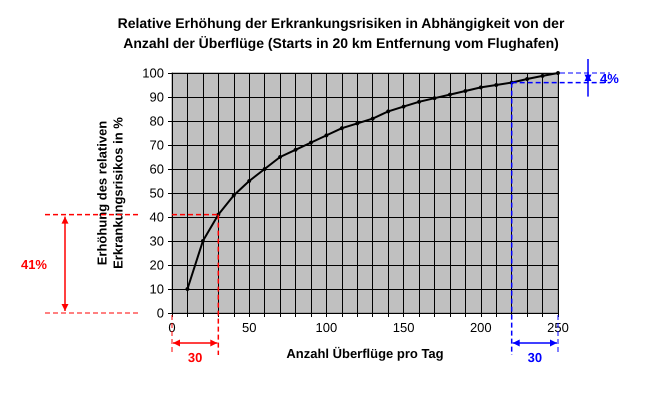  I want to click on y-tick-label: 30, so click(157, 241).